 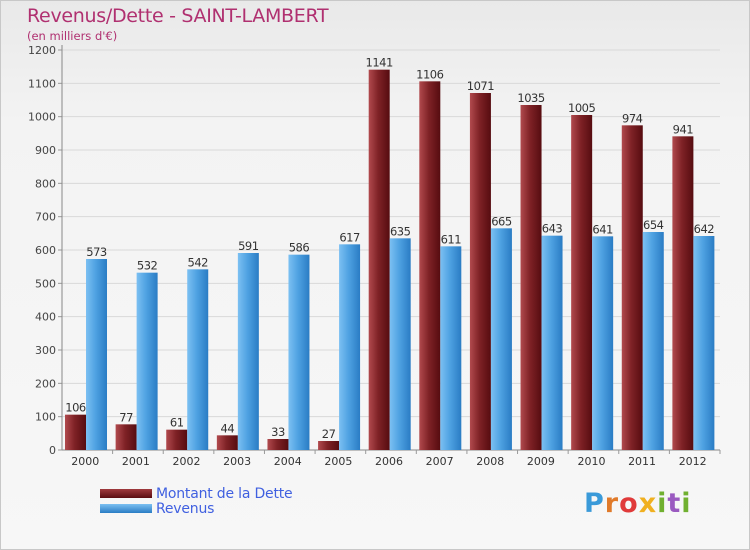 What do you see at coordinates (299, 352) in the screenshot?
I see `bar-revenus-2004` at bounding box center [299, 352].